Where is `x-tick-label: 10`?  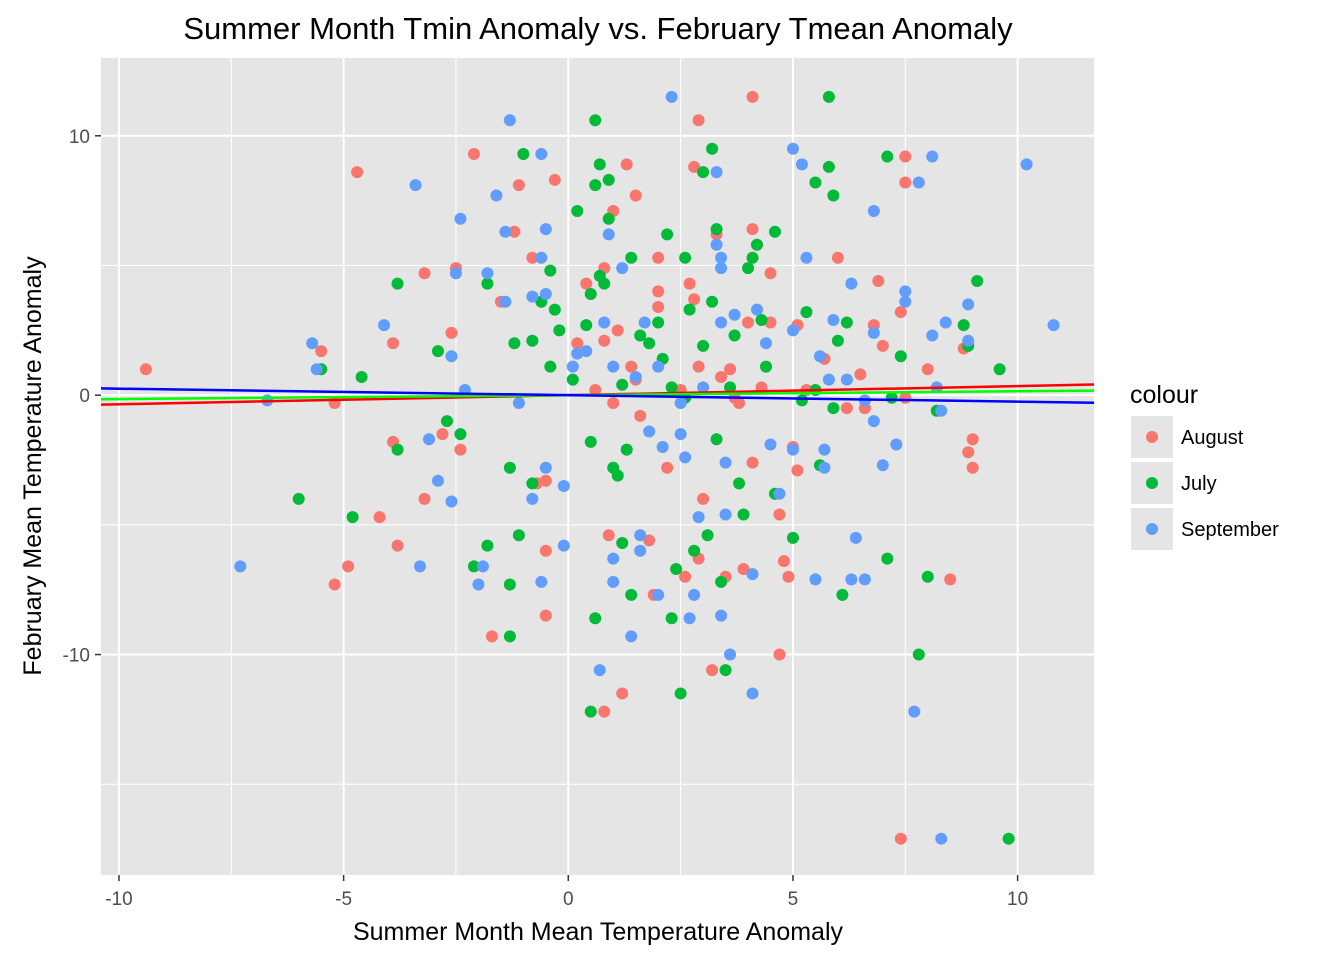
x-tick-label: 10 is located at coordinates (1017, 899).